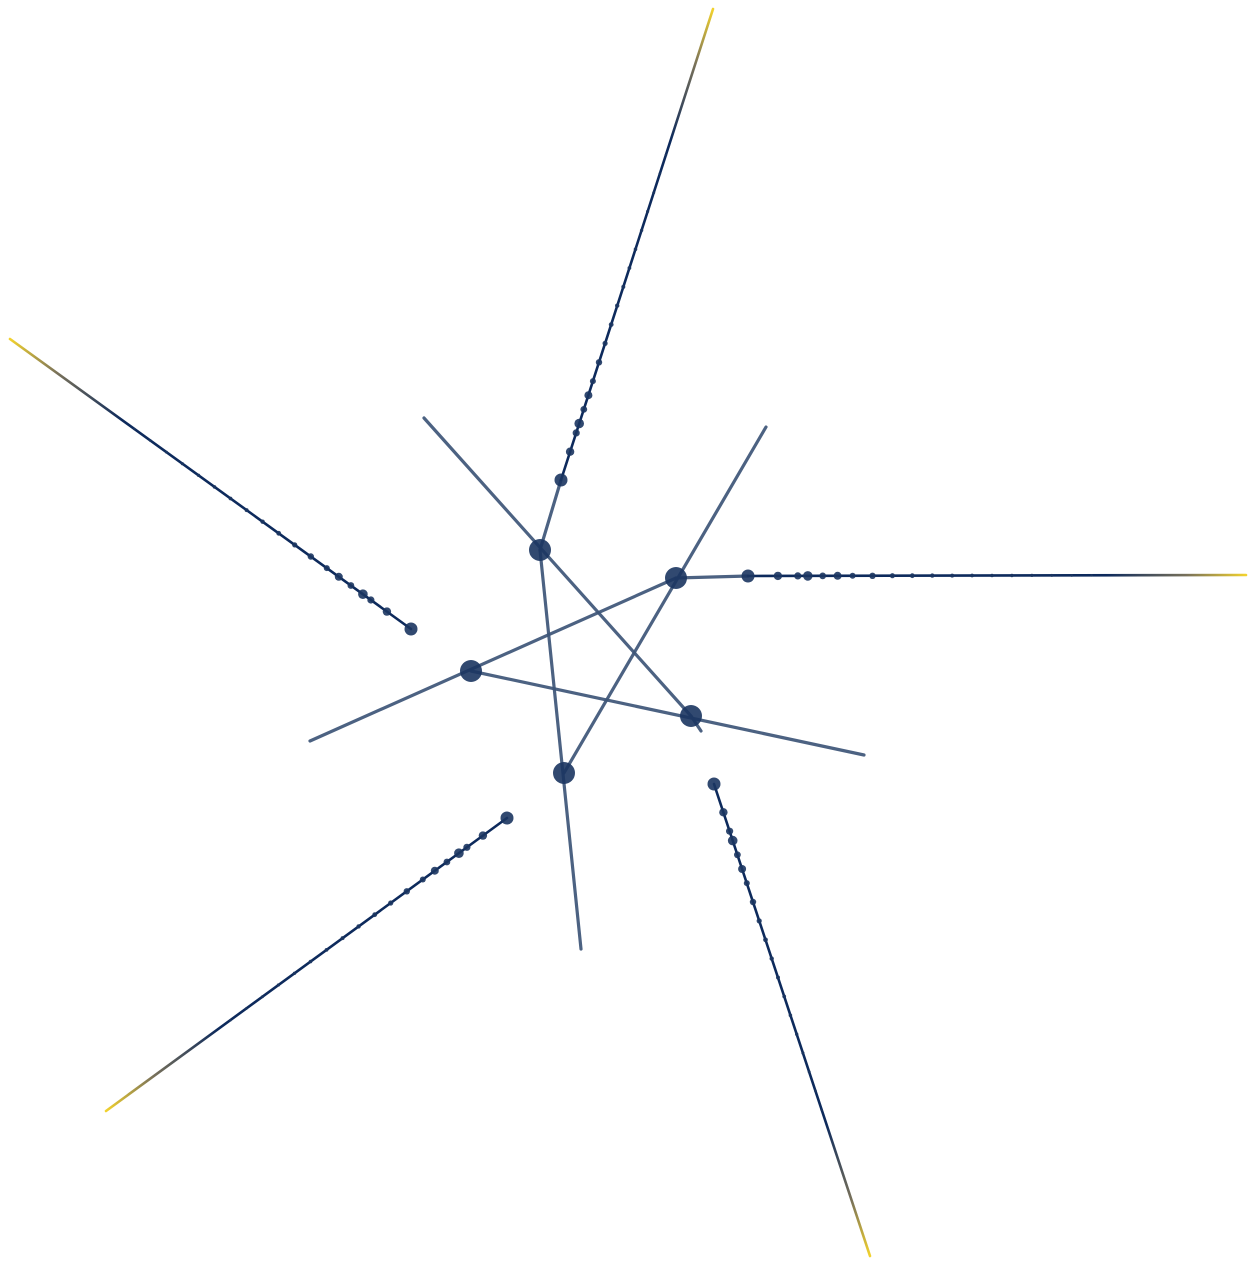 This screenshot has height=1261, width=1251. Describe the element at coordinates (306, 964) in the screenshot. I see `spoke-lower-left` at that location.